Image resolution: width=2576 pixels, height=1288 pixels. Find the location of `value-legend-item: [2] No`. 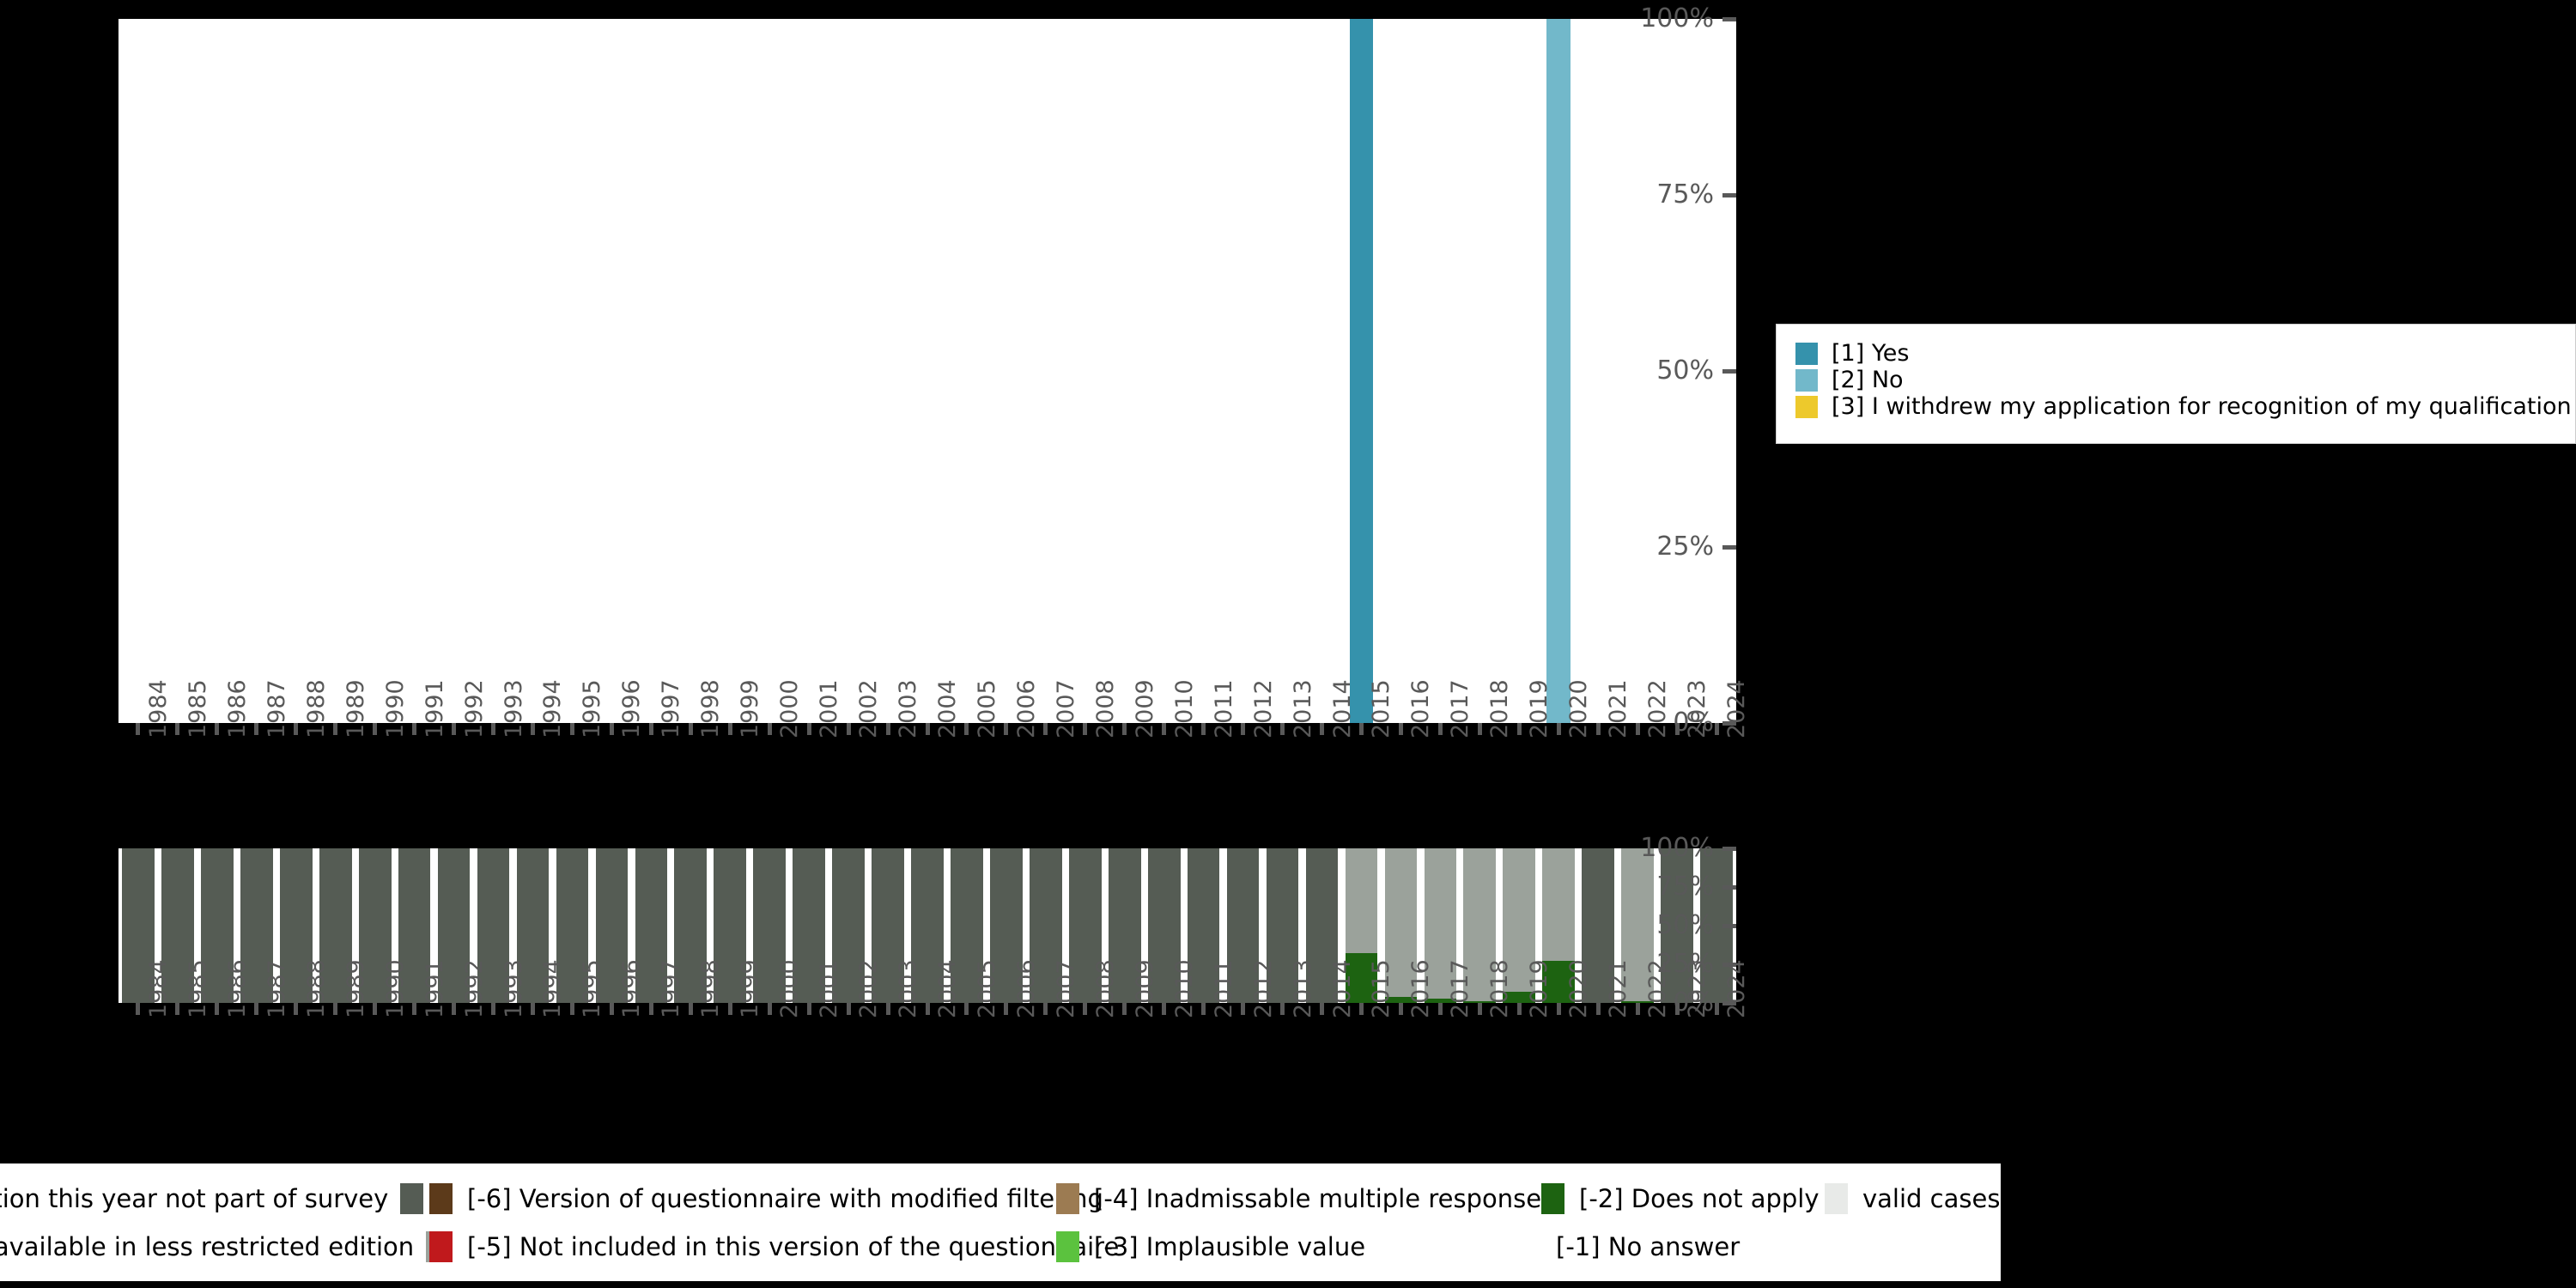

value-legend-item: [2] No is located at coordinates (2185, 380).